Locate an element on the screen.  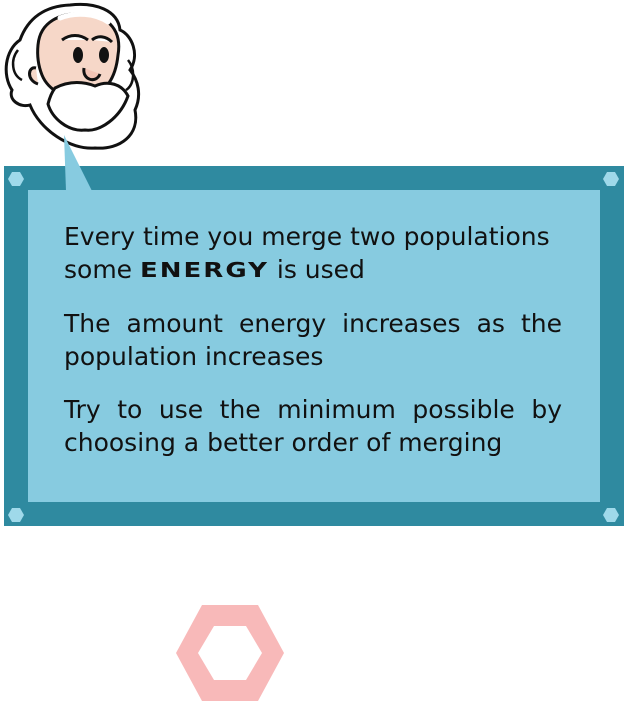
dialog-line-2-prefix: some is located at coordinates (102, 269).